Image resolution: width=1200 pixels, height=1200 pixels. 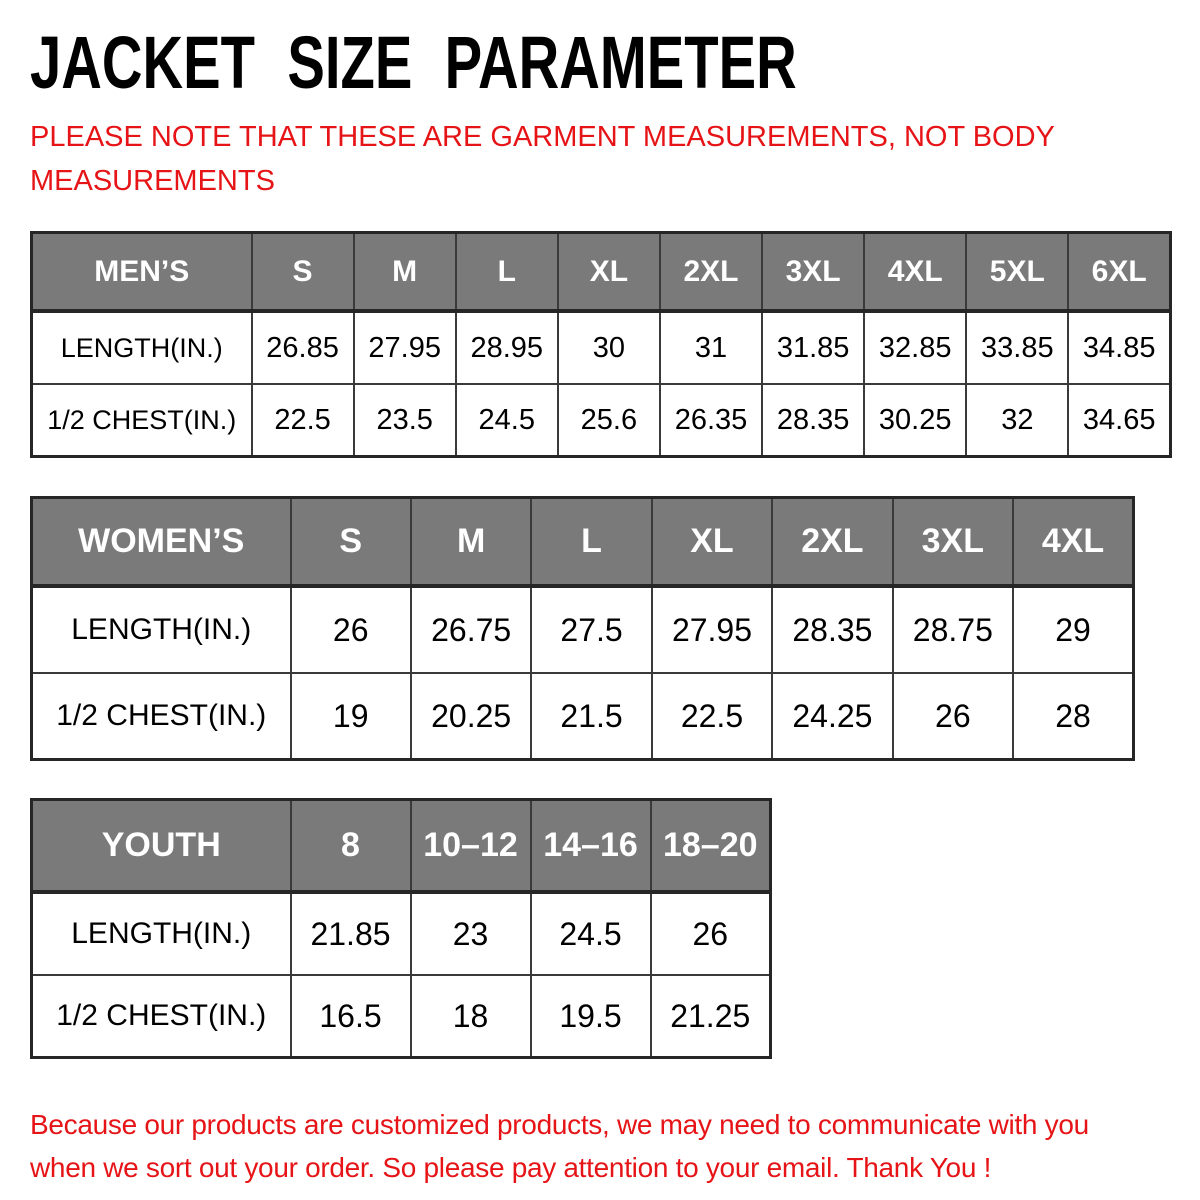 I want to click on size-value-cell: 28, so click(x=1073, y=716).